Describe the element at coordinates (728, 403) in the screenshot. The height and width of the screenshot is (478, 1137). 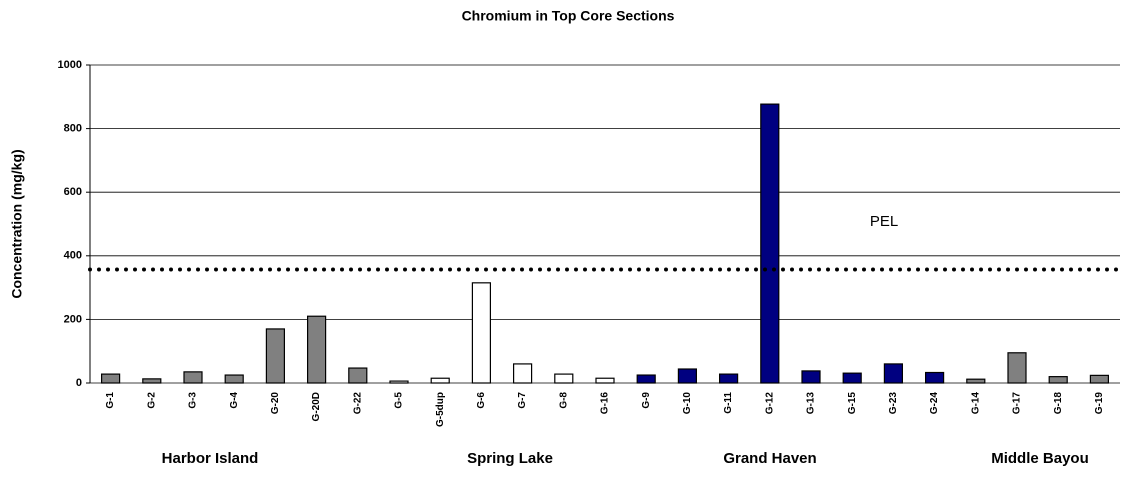
I see `x-tick-label: G-11` at that location.